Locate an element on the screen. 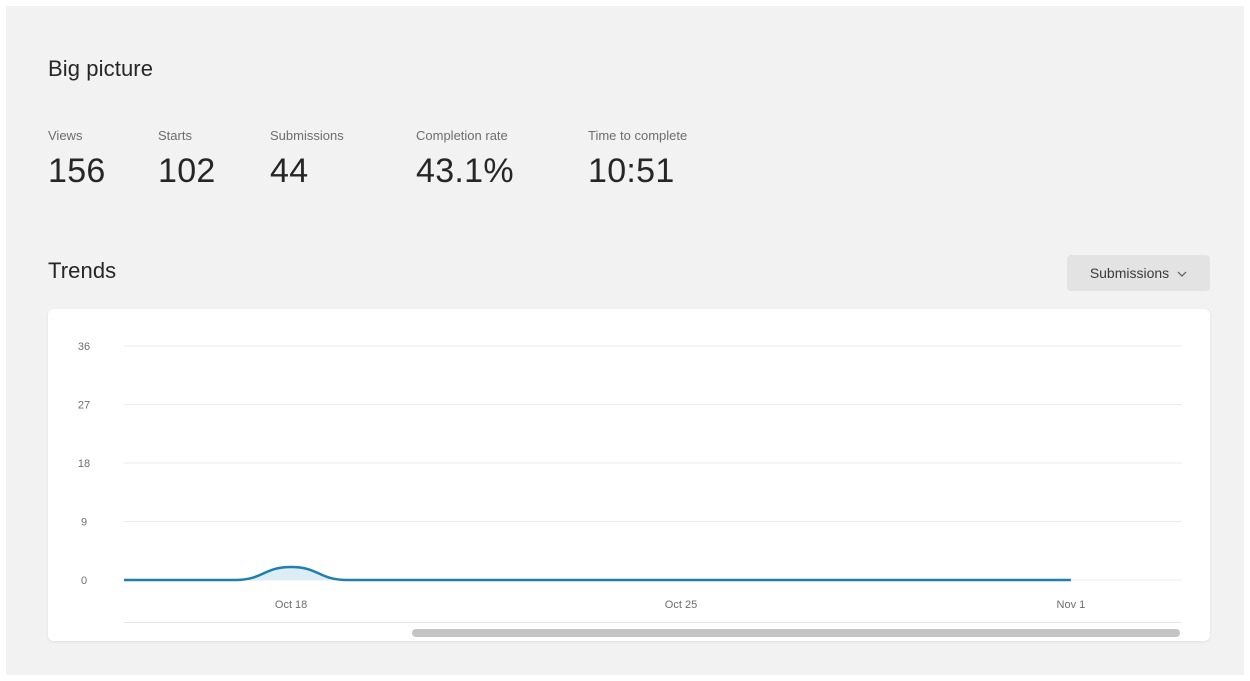 Image resolution: width=1250 pixels, height=681 pixels. x-tick-label: Oct 18 is located at coordinates (291, 605).